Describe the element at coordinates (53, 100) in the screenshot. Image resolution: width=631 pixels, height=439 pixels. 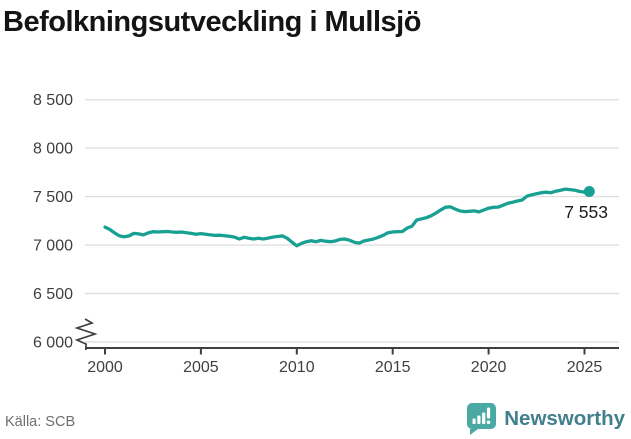
I see `y-axis-tick-label: 8 500` at that location.